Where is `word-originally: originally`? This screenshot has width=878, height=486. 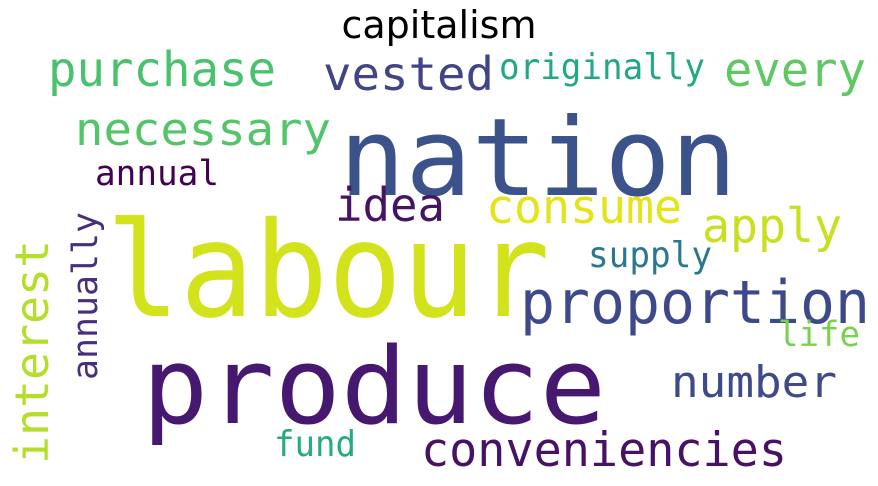 word-originally: originally is located at coordinates (602, 67).